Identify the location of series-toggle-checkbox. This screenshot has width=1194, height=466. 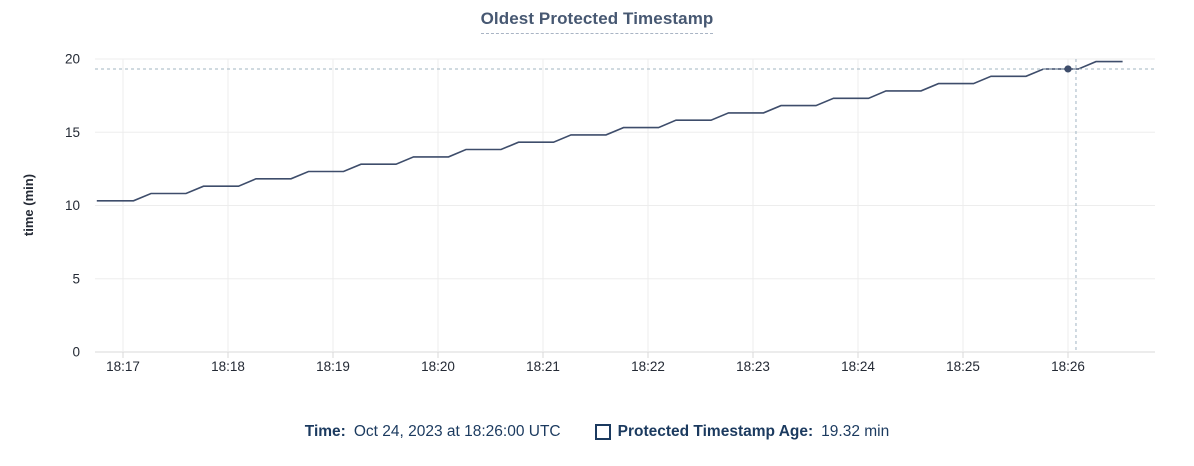
(602, 432).